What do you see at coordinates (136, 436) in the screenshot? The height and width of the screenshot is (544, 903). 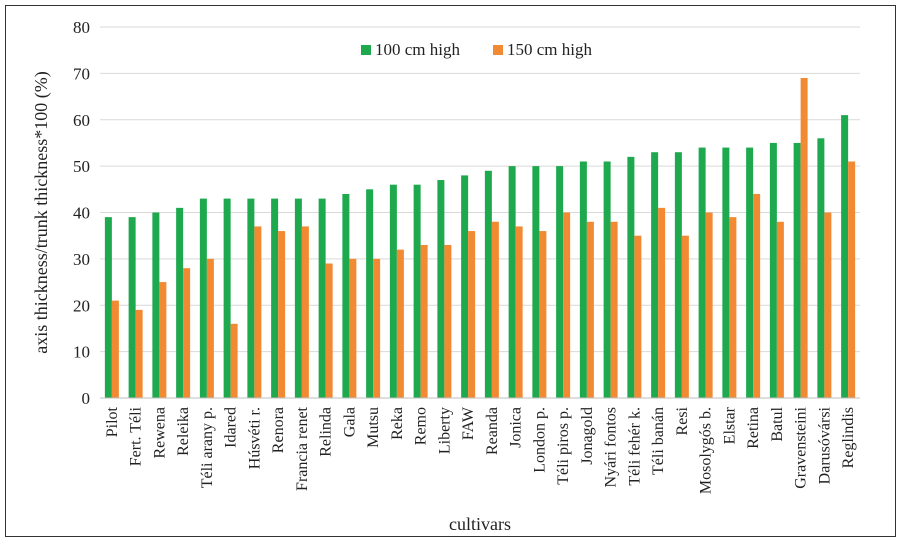 I see `x-tick-label: Fert. Téli` at bounding box center [136, 436].